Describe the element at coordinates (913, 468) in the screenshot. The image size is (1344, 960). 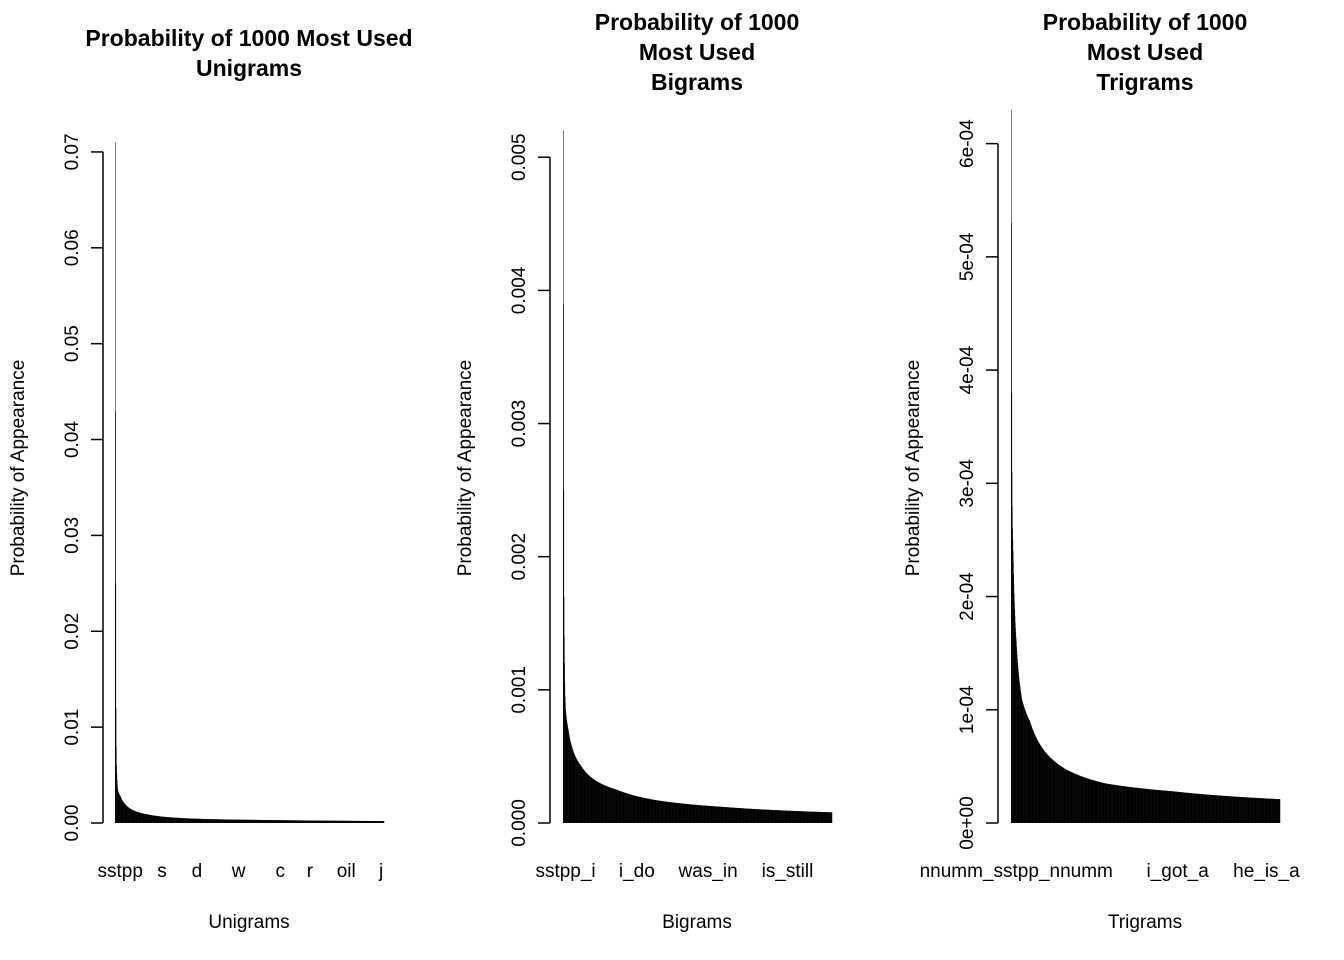
I see `y-axis-label: Probability of Appearance` at that location.